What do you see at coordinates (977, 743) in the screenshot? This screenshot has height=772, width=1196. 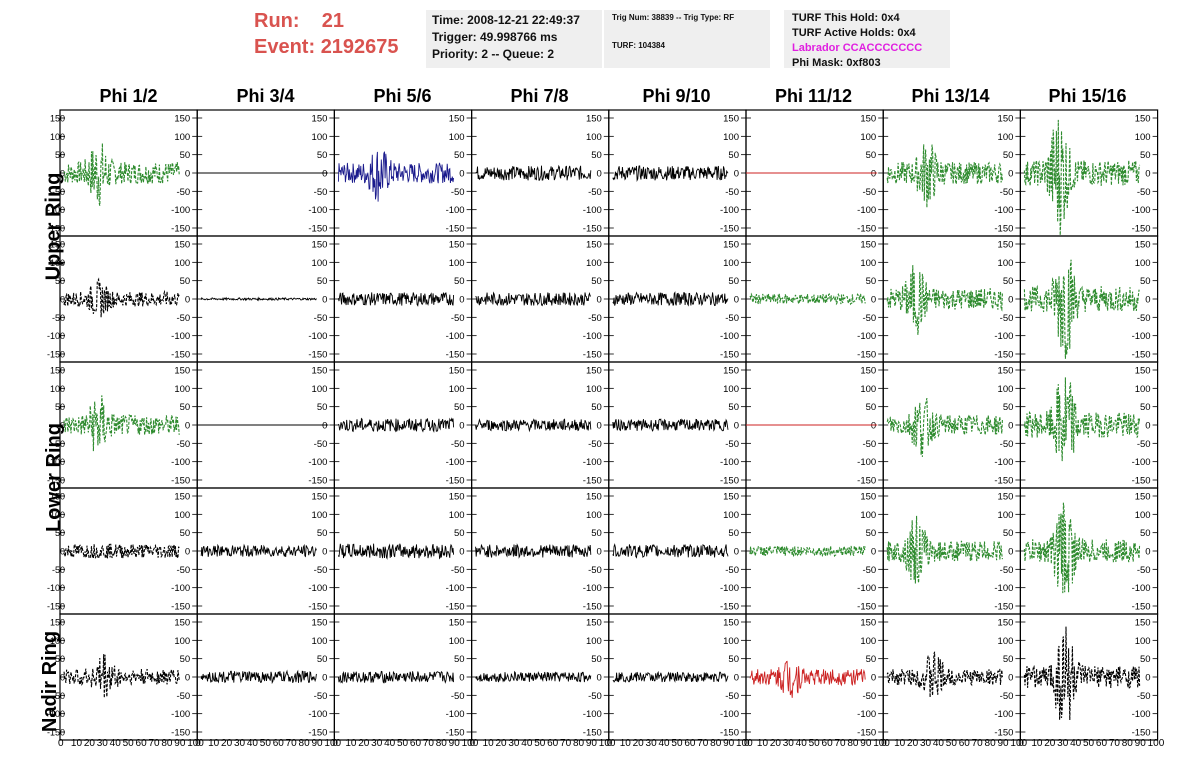 I see `x-tick-label: 70` at bounding box center [977, 743].